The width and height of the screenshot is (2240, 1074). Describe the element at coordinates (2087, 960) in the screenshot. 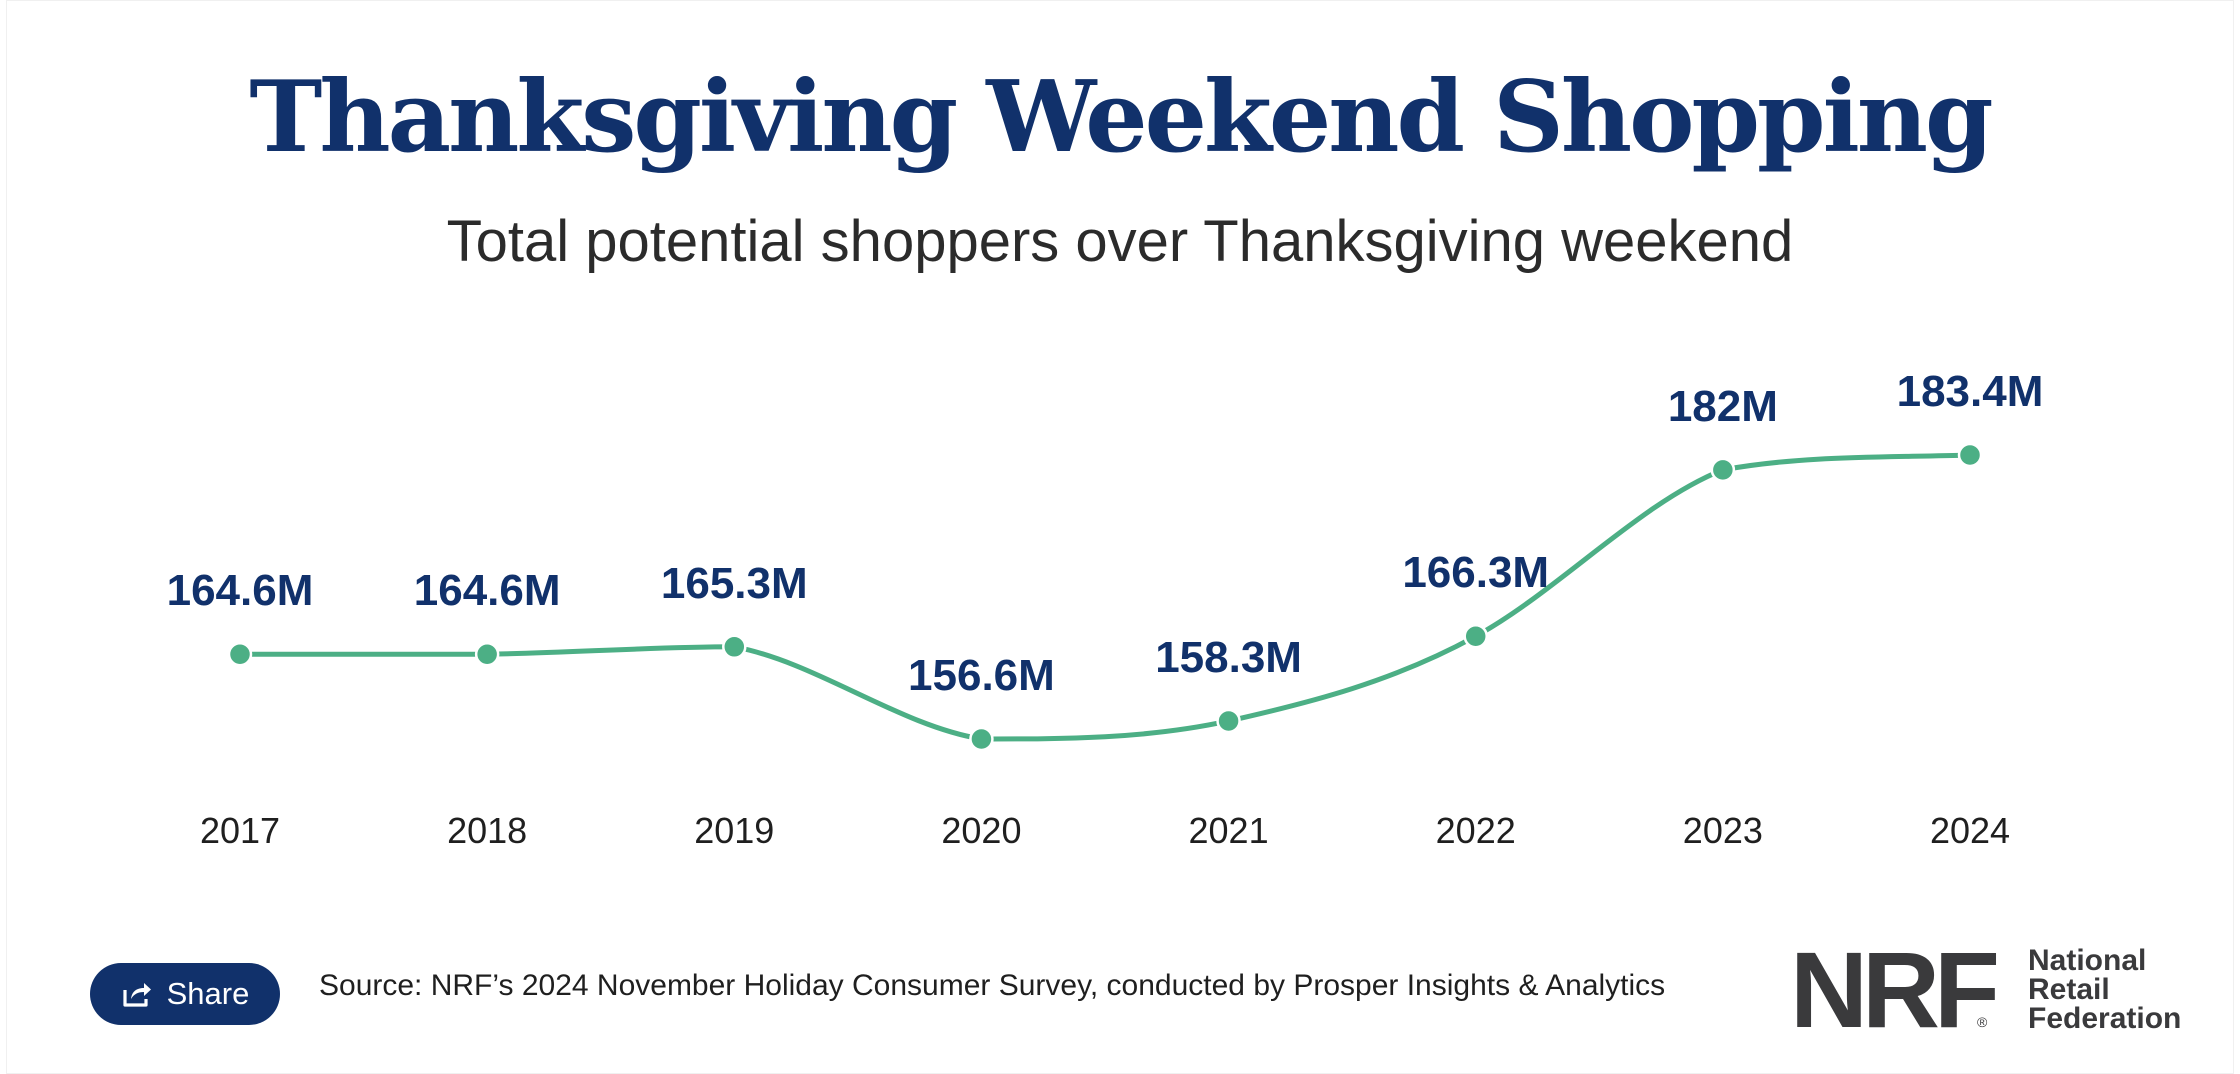

I see `logo-name-line: National` at that location.